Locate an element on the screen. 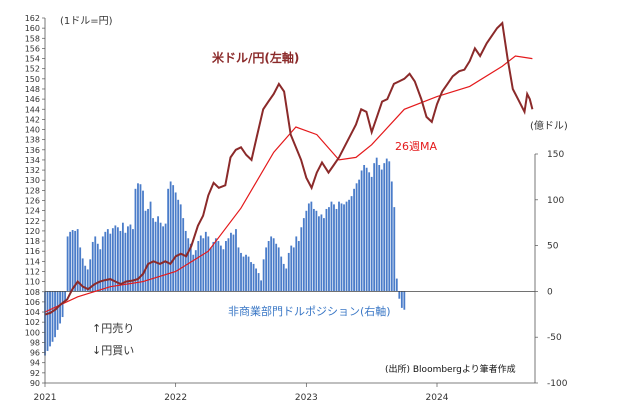  source-note: (出所) Bloombergより筆者作成 is located at coordinates (450, 369).